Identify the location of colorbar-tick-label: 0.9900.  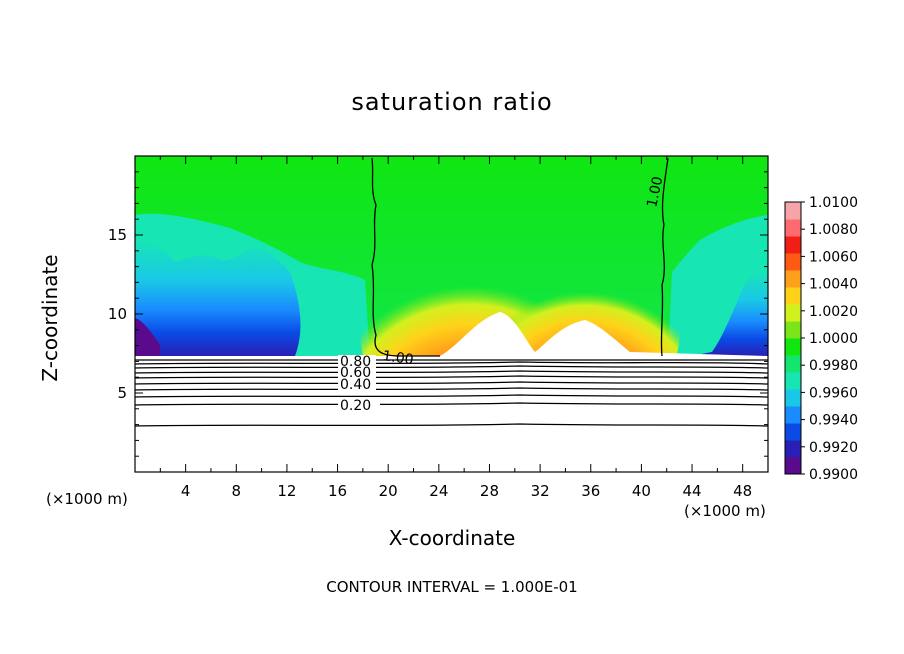
(833, 475).